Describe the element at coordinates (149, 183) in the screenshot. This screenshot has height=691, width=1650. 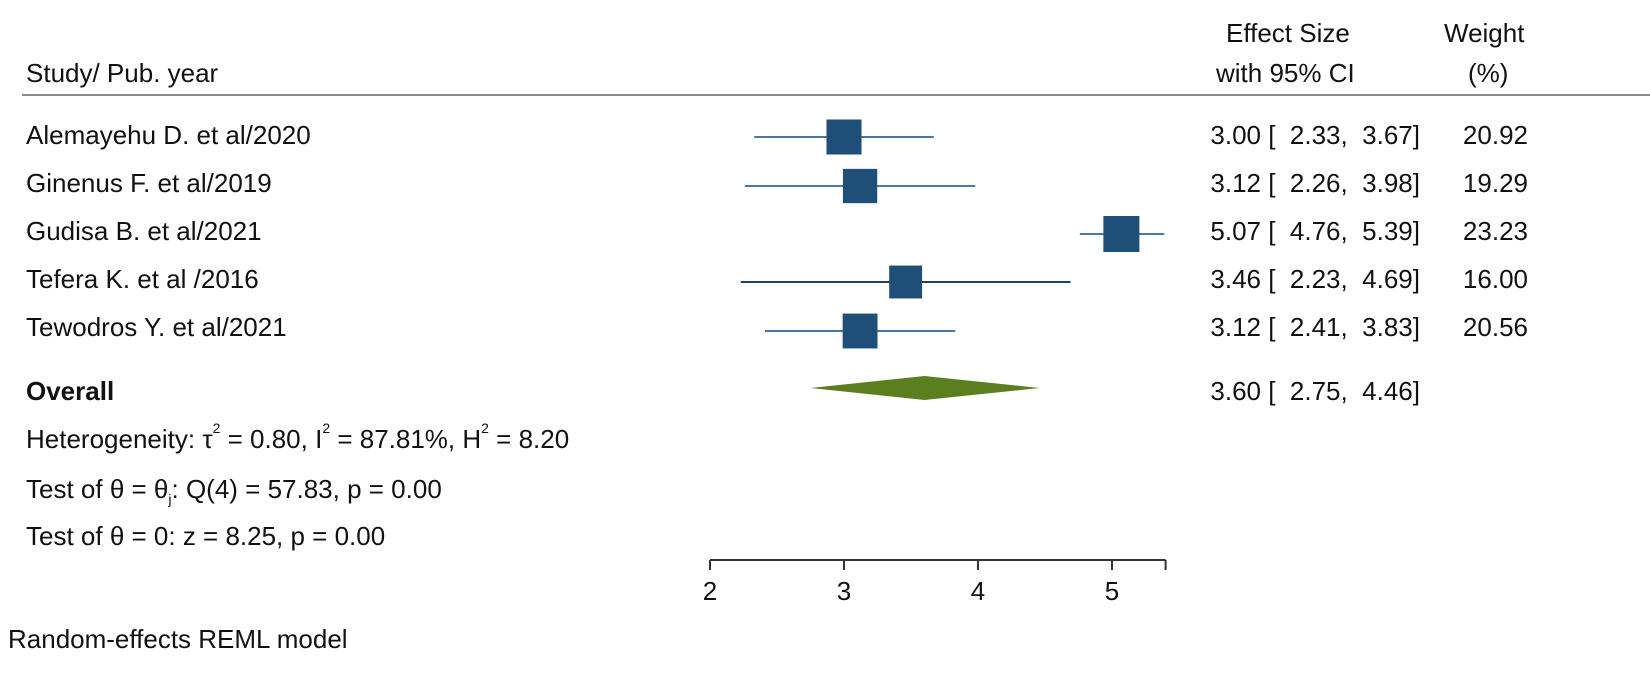
I see `study-label: Ginenus F. et al/2019` at that location.